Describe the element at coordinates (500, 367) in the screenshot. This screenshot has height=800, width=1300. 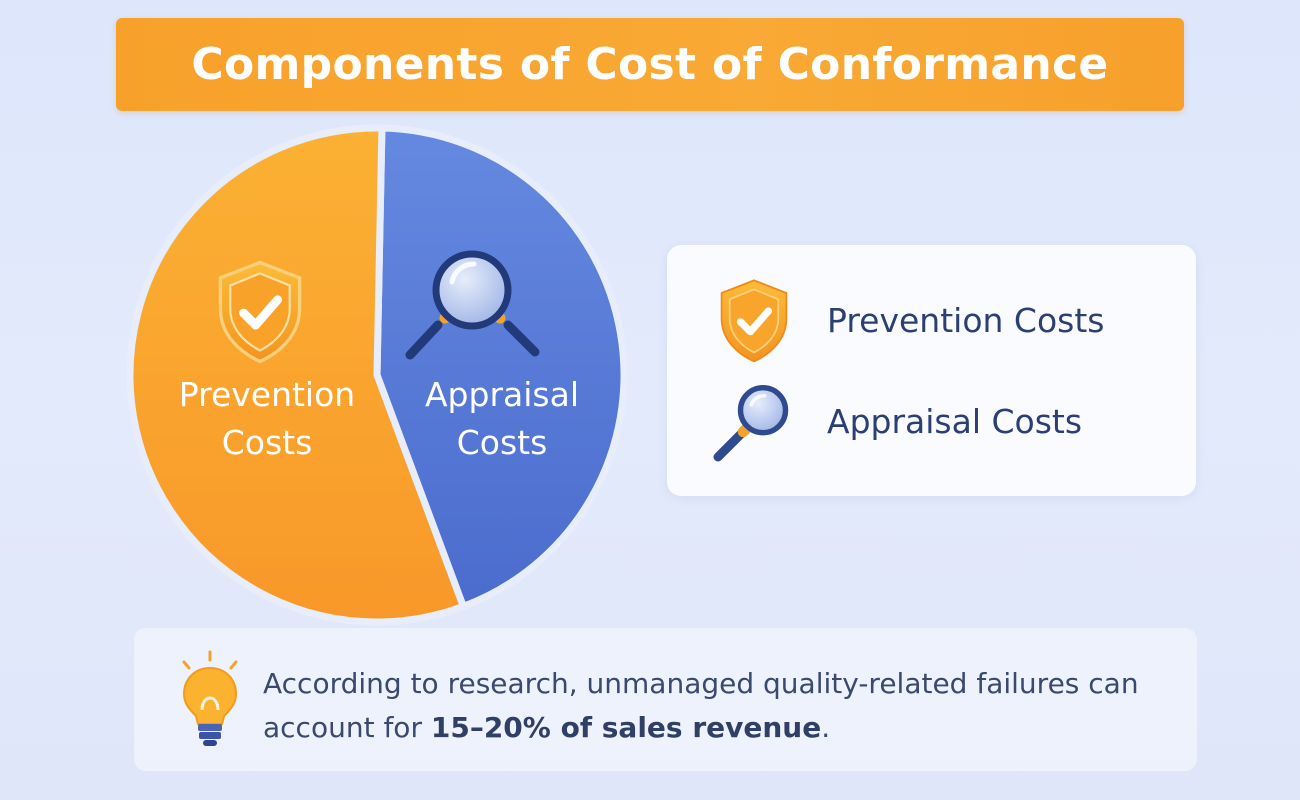
I see `pie-slice-appraisal` at that location.